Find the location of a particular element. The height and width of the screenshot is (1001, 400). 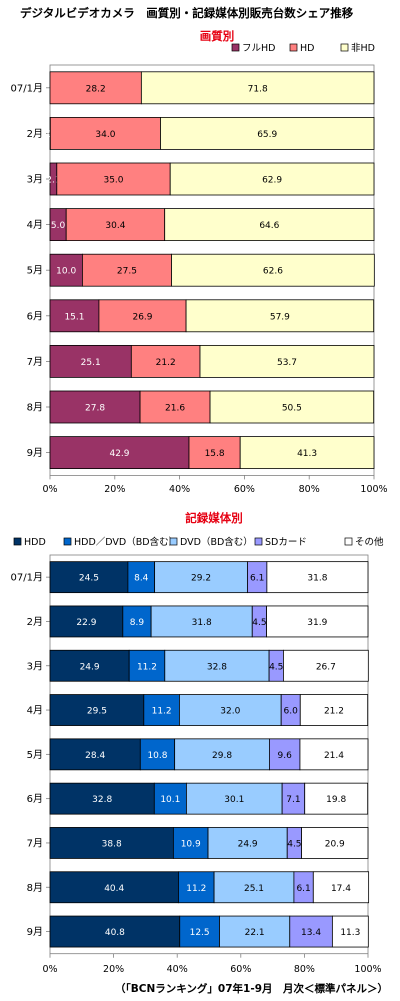

data-label: 21.6 is located at coordinates (175, 409).